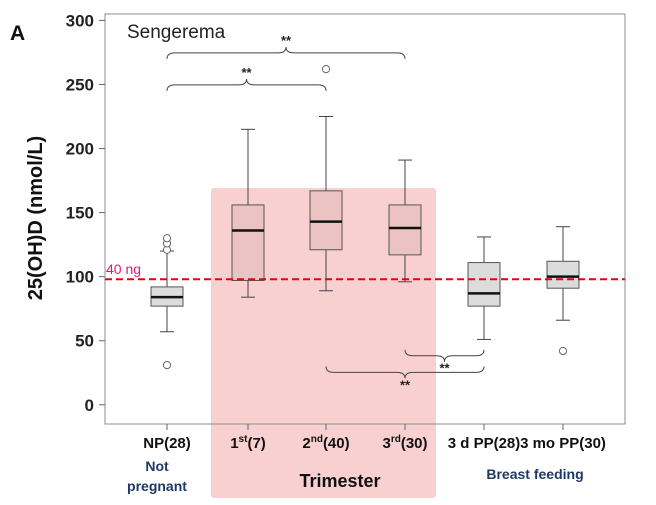 The image size is (656, 505). What do you see at coordinates (339, 481) in the screenshot?
I see `group-label-trimester: Trimester` at bounding box center [339, 481].